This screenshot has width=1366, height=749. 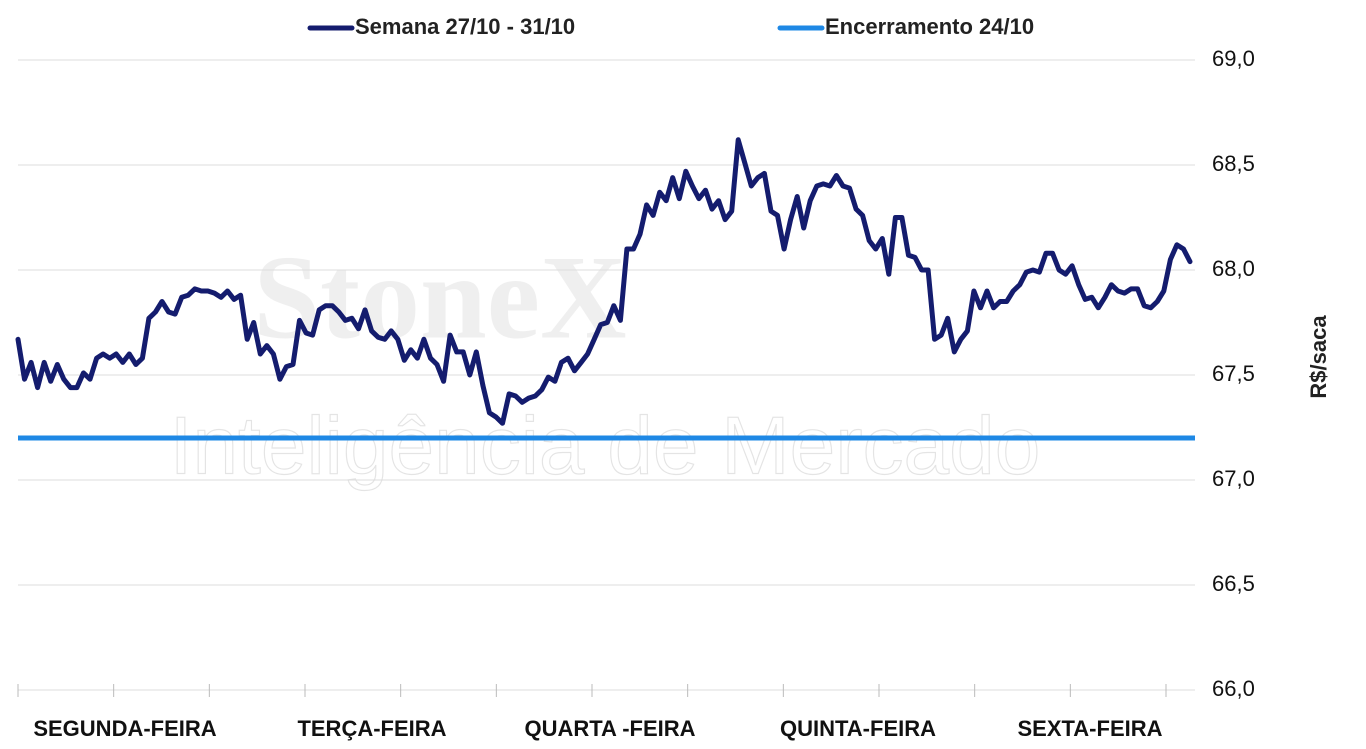 I want to click on y-tick-label: 69,0, so click(x=1233, y=58).